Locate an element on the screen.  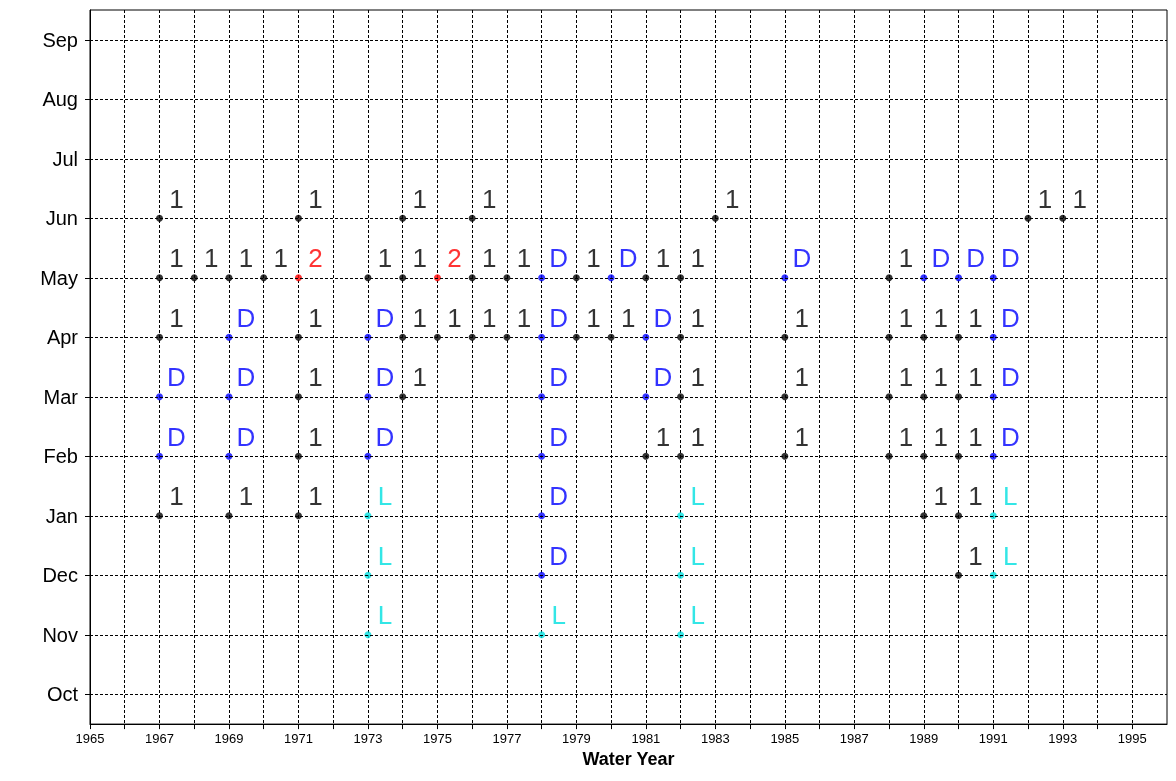
x-tick-label: 1971 is located at coordinates (298, 739).